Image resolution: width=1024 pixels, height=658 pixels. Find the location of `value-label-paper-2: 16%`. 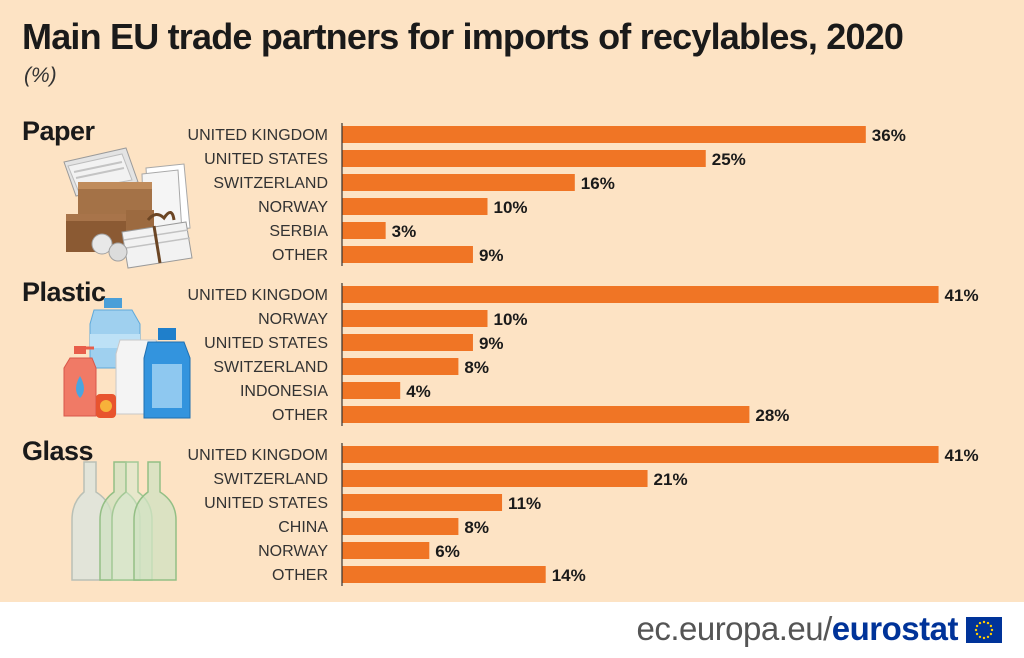

value-label-paper-2: 16% is located at coordinates (598, 183).